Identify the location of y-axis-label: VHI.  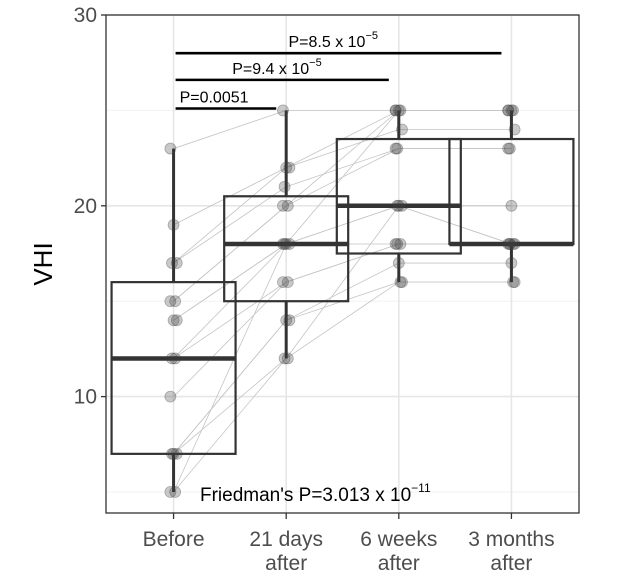
(43, 263).